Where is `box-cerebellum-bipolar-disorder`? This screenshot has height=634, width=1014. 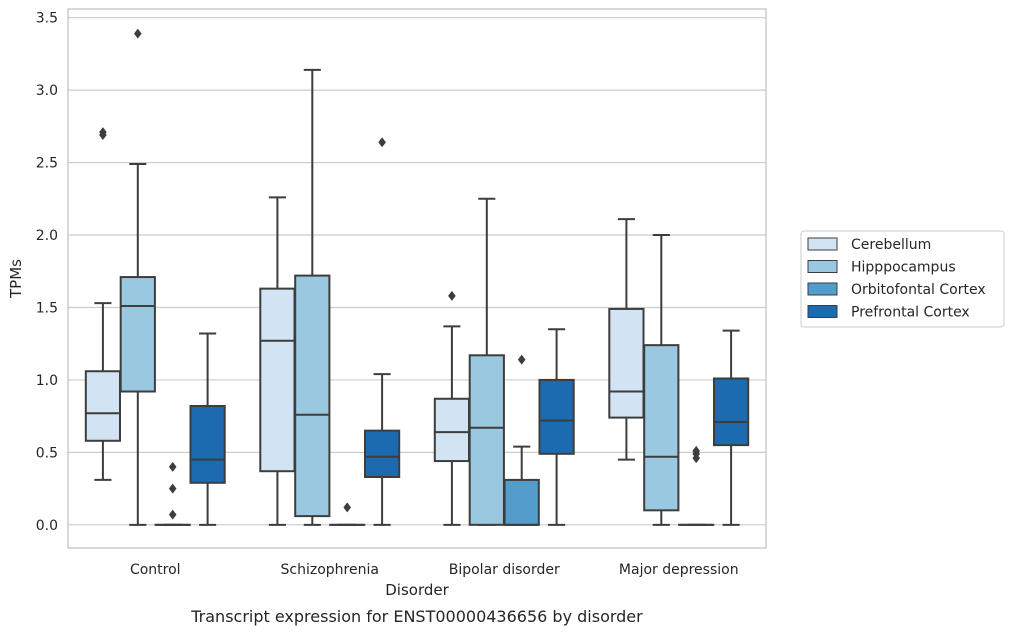 box-cerebellum-bipolar-disorder is located at coordinates (452, 408).